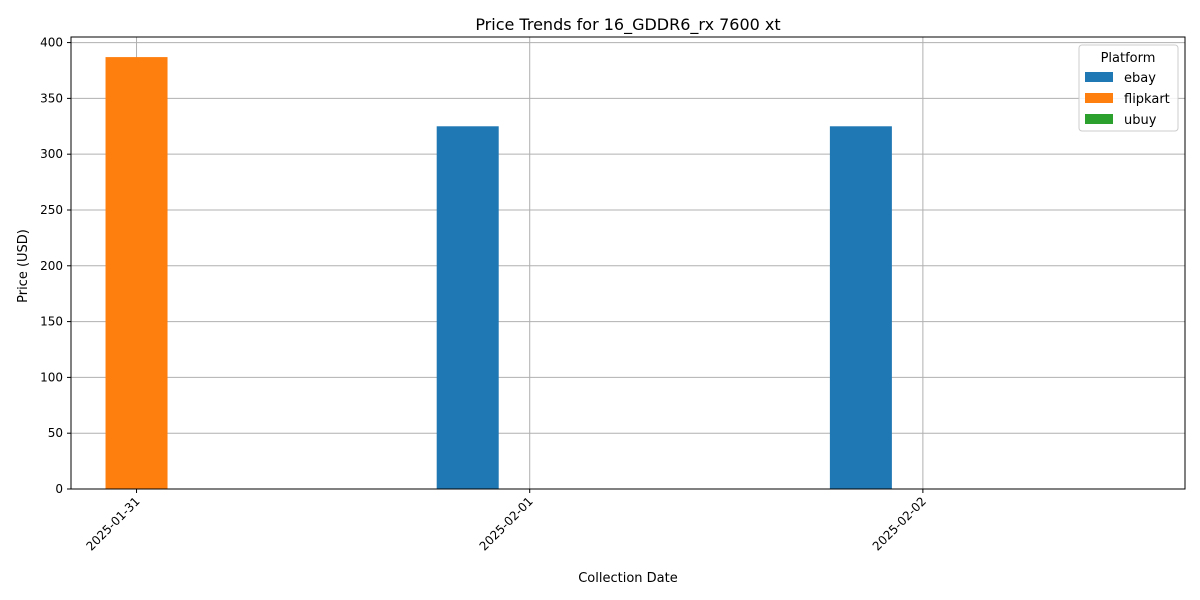 This screenshot has width=1200, height=600. I want to click on legend: Platform ebay flipkart ubuy, so click(1128, 88).